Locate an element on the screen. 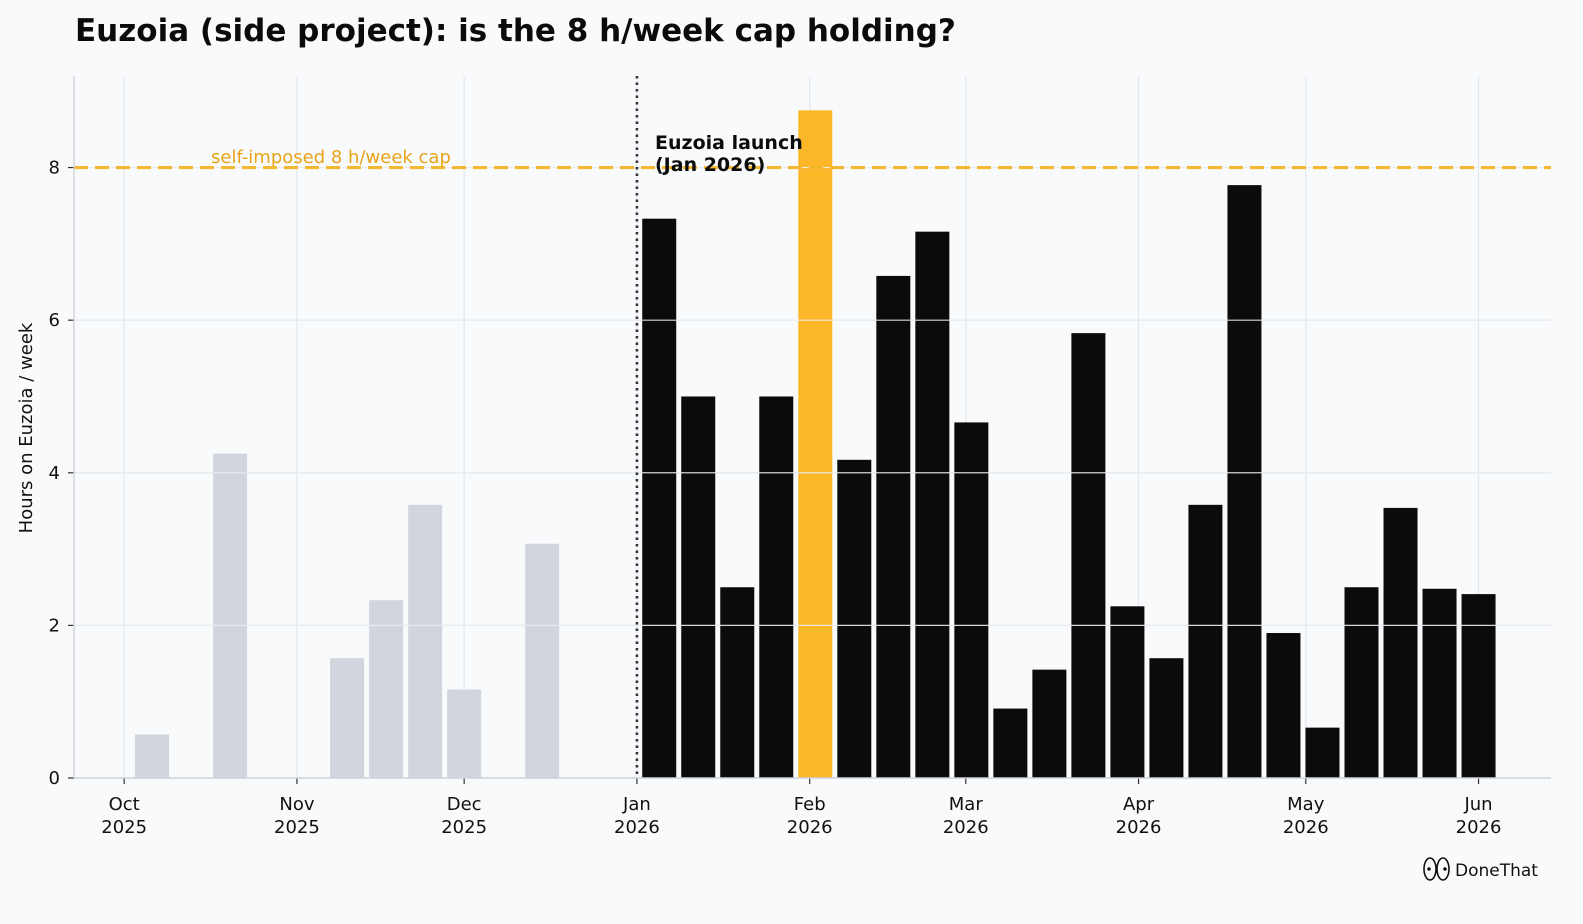  x-tick-label-month: Feb is located at coordinates (810, 804).